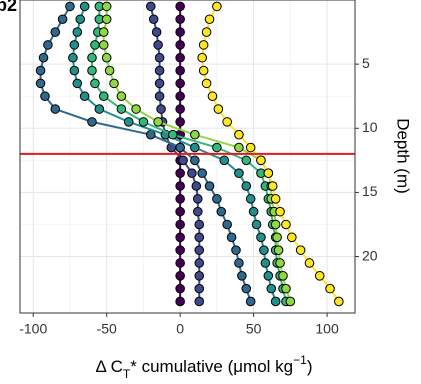 The width and height of the screenshot is (421, 384). Describe the element at coordinates (204, 367) in the screenshot. I see `x-axis-label: Δ CT* cumulative (μmol kg−1)` at that location.